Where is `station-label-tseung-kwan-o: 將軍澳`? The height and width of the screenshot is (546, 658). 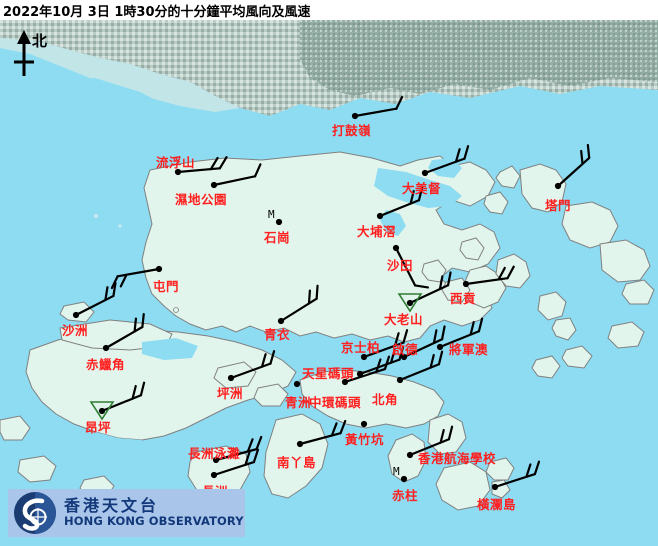 station-label-tseung-kwan-o: 將軍澳 is located at coordinates (469, 349).